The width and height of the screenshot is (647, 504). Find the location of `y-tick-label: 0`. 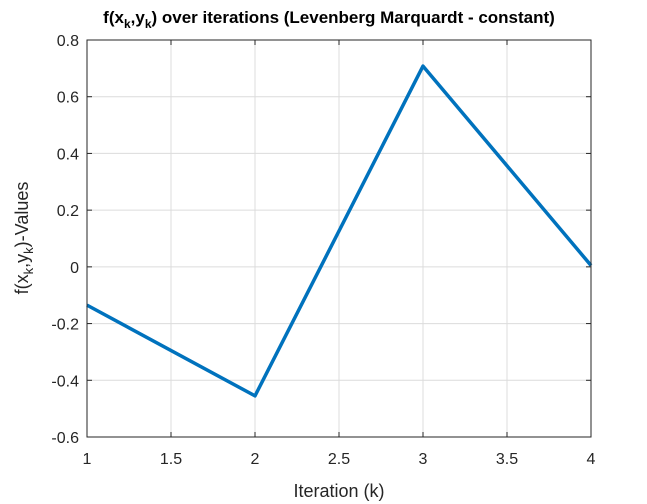

y-tick-label: 0 is located at coordinates (74, 268).